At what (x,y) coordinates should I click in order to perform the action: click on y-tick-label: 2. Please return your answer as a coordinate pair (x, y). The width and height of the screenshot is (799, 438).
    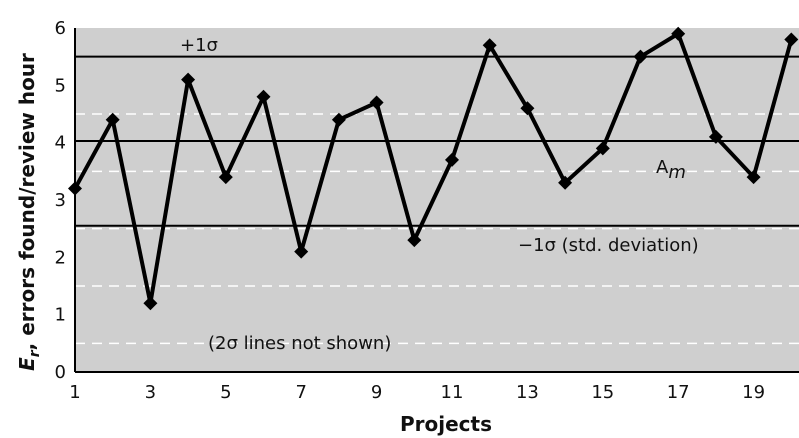
    Looking at the image, I should click on (60, 257).